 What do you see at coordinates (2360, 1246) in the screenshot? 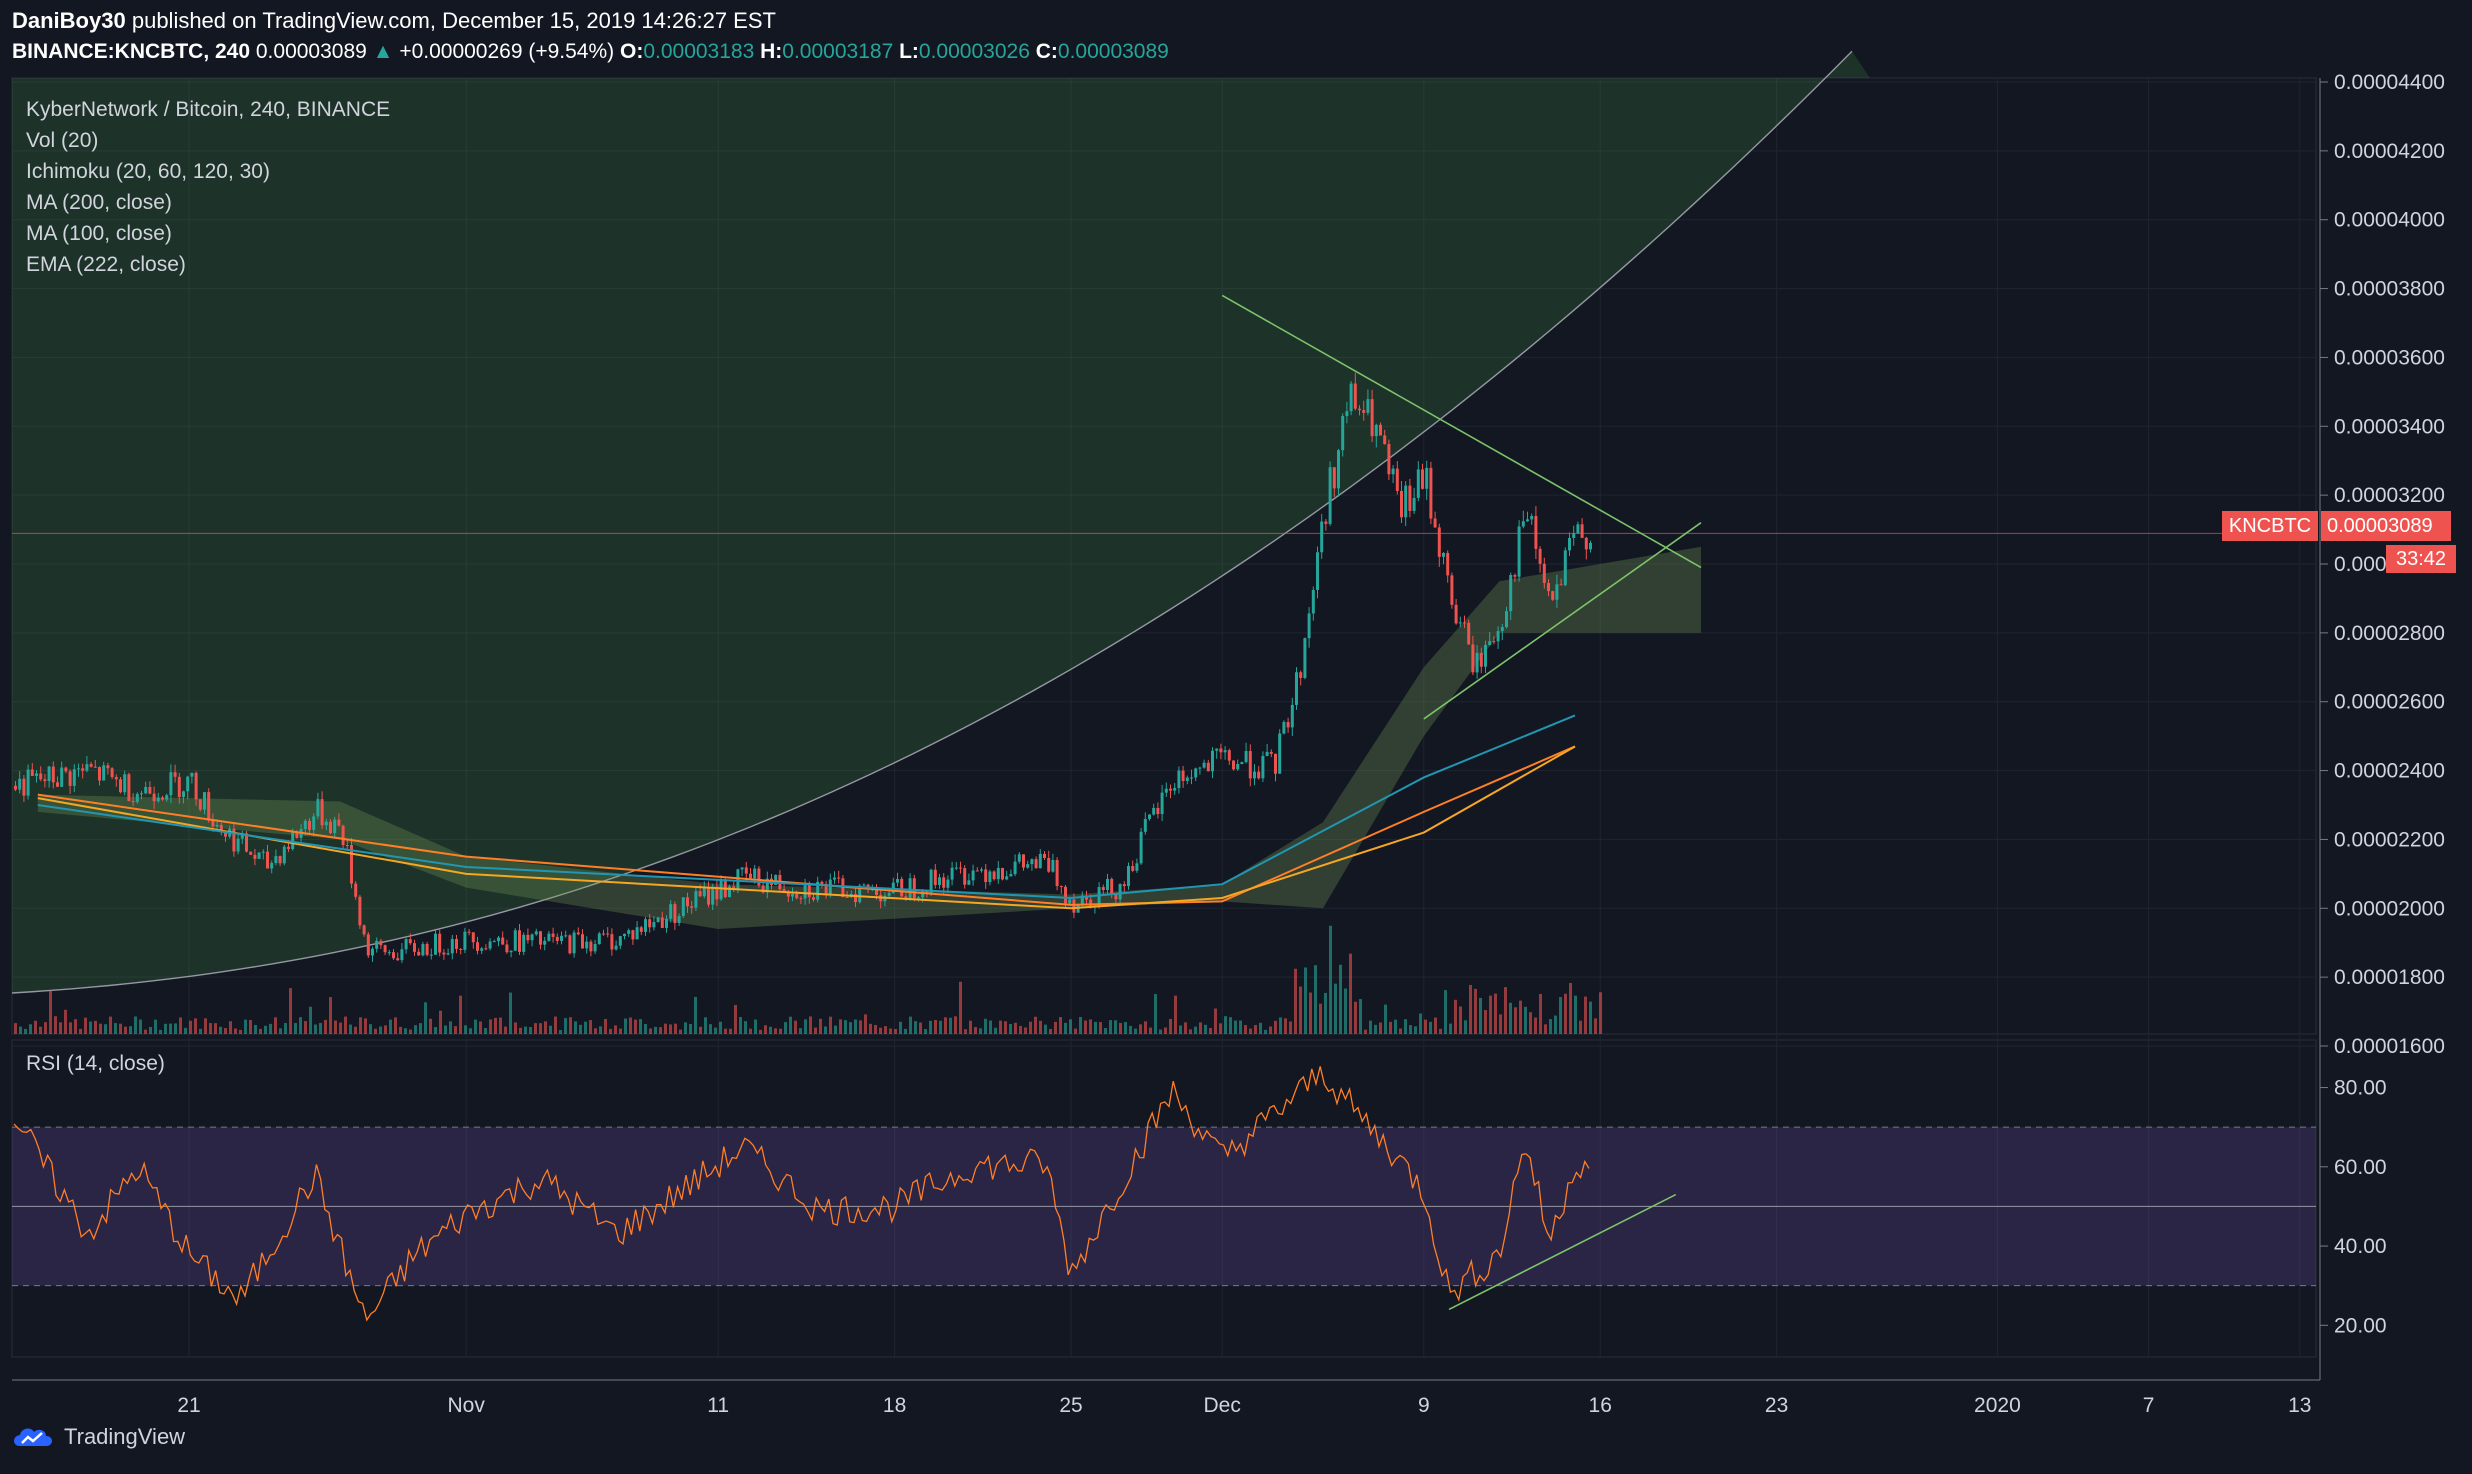
I see `rsi-tick-label: 40.00` at bounding box center [2360, 1246].